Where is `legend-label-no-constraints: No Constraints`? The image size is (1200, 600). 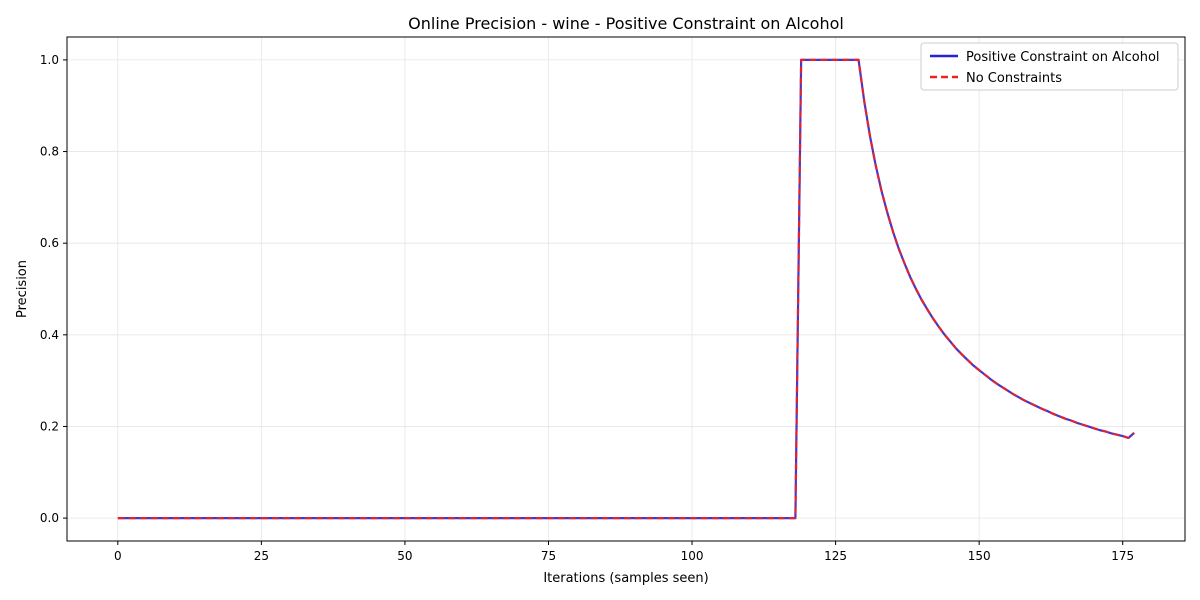 legend-label-no-constraints: No Constraints is located at coordinates (1014, 78).